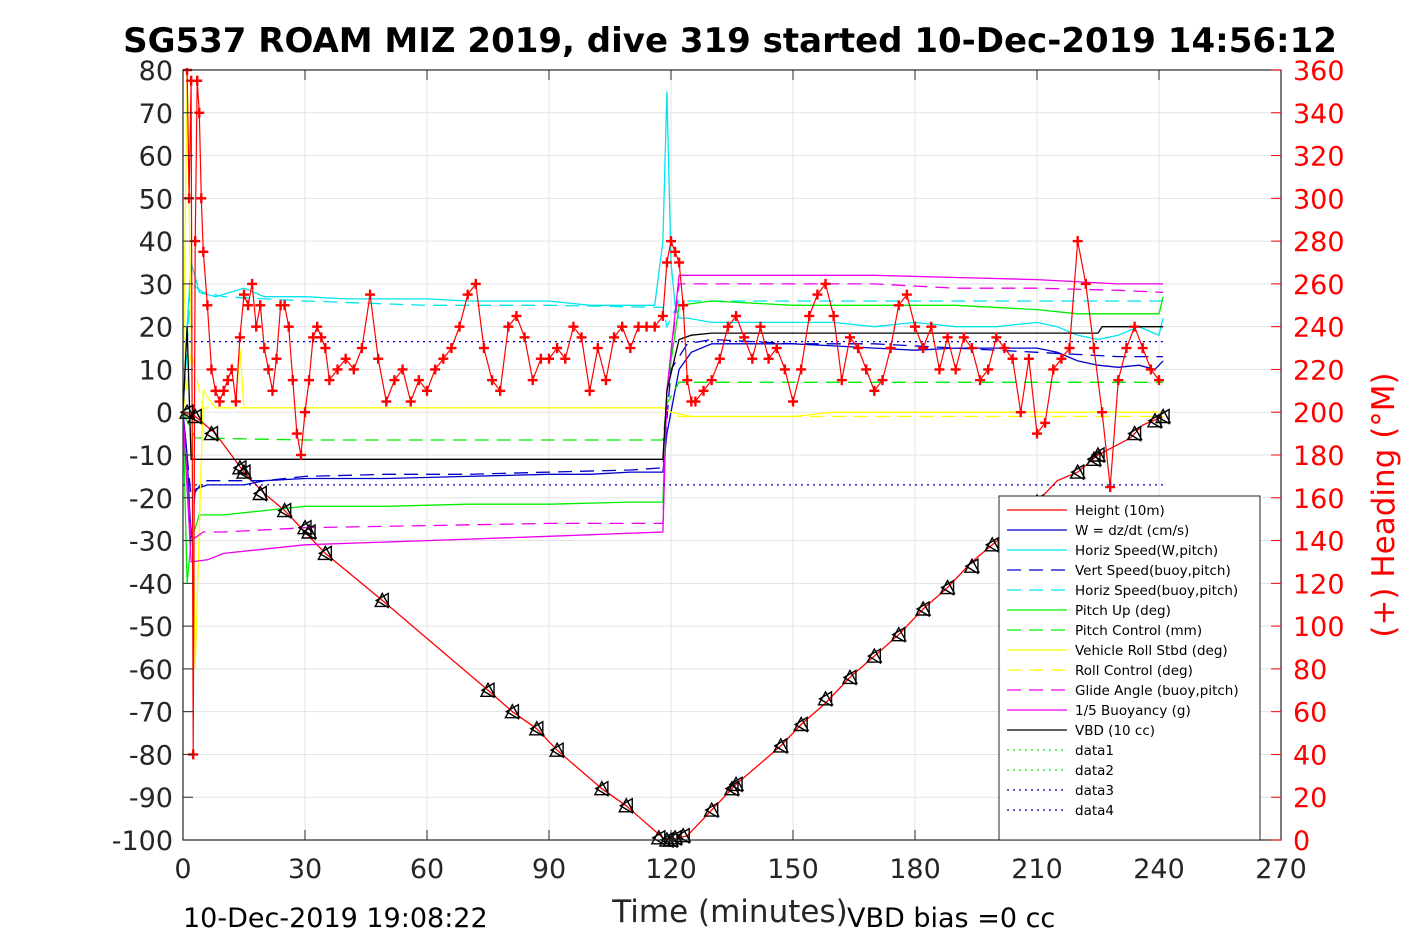 This screenshot has width=1417, height=945. Describe the element at coordinates (1123, 691) in the screenshot. I see `legend-entry: Glide Angle (buoy,pitch)` at that location.